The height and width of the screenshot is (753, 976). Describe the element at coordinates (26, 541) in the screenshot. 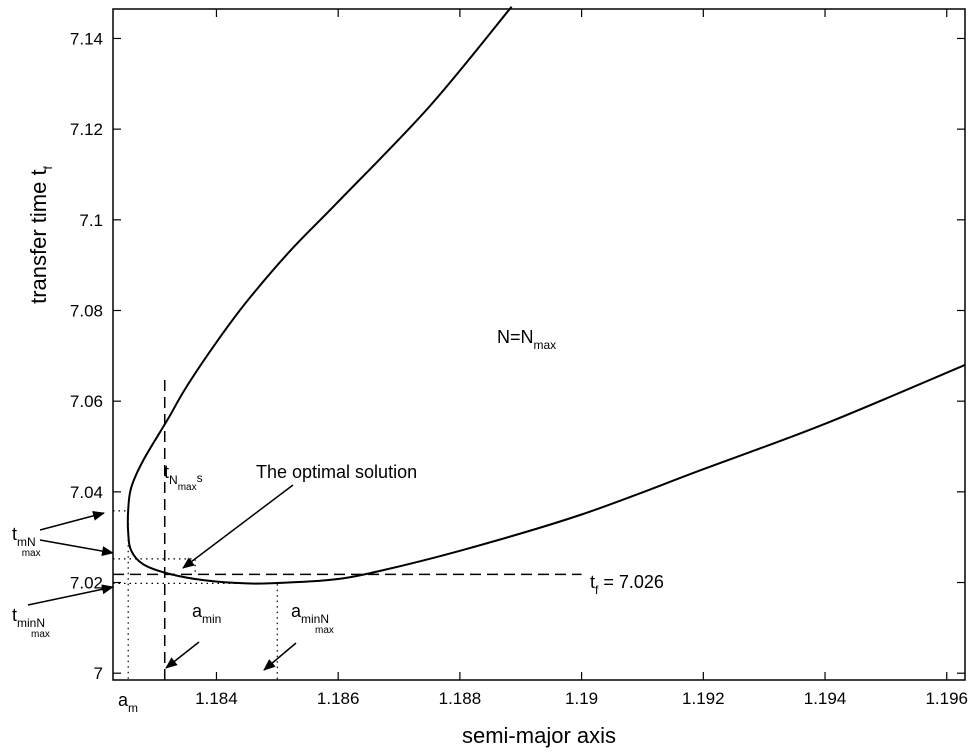

I see `t-mnmax-label: tmN max` at that location.